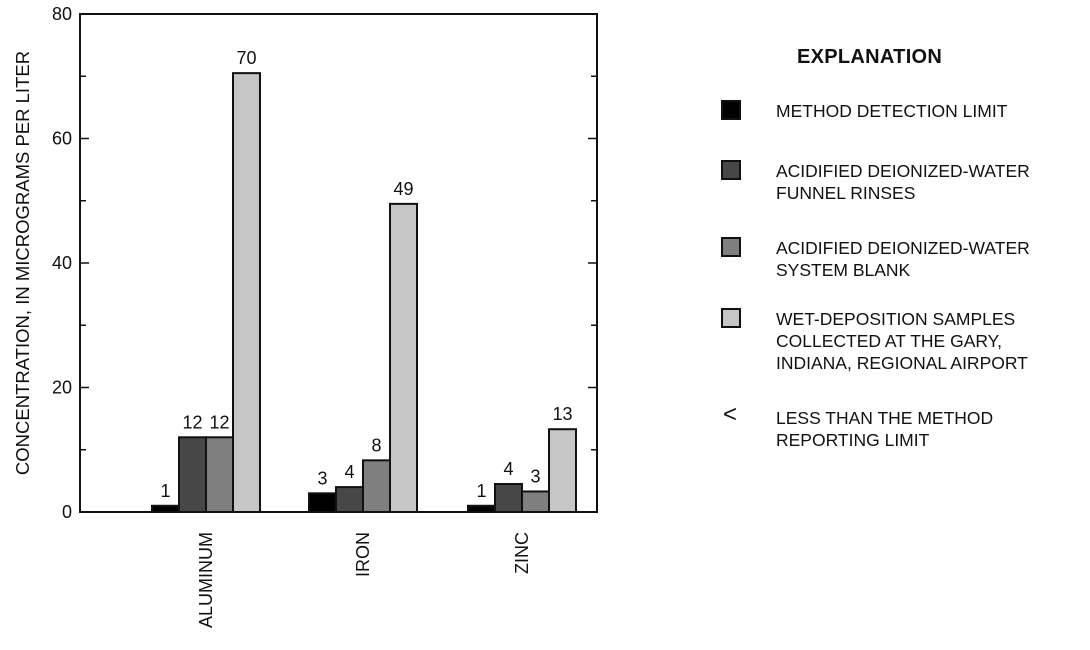 This screenshot has width=1090, height=650. Describe the element at coordinates (67, 512) in the screenshot. I see `y-tick-label: 0` at that location.